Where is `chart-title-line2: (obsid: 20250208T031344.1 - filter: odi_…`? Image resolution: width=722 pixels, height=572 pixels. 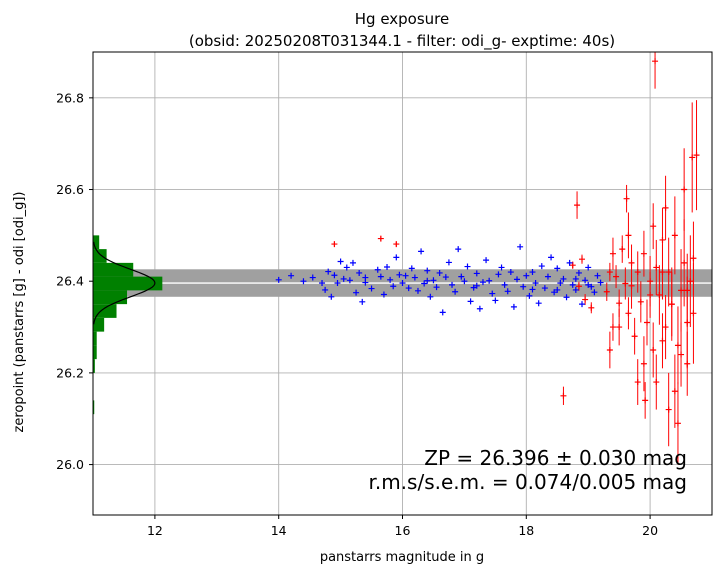 chart-title-line2: (obsid: 20250208T031344.1 - filter: odi_… is located at coordinates (402, 41).